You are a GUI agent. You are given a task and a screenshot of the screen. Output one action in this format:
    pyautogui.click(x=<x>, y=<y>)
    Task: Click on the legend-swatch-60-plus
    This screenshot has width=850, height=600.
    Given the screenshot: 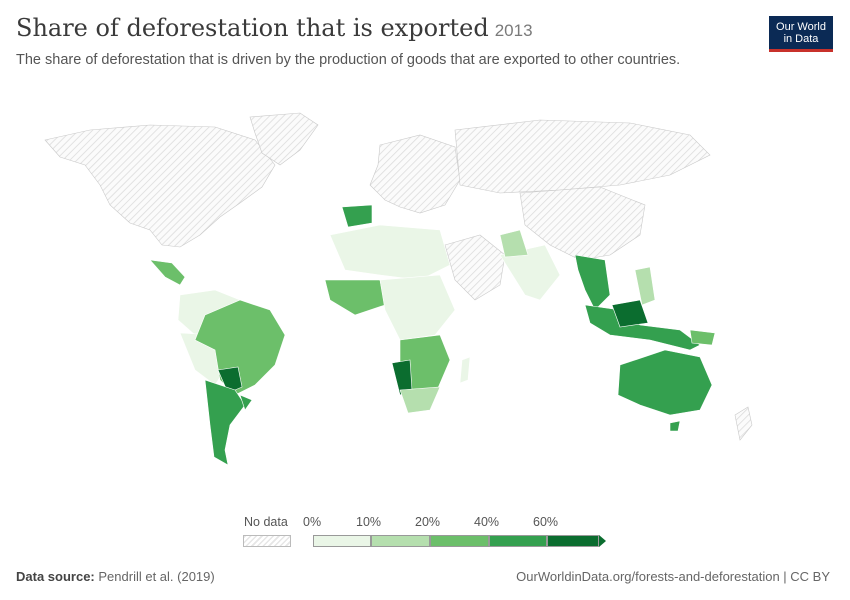 What is the action you would take?
    pyautogui.click(x=573, y=541)
    